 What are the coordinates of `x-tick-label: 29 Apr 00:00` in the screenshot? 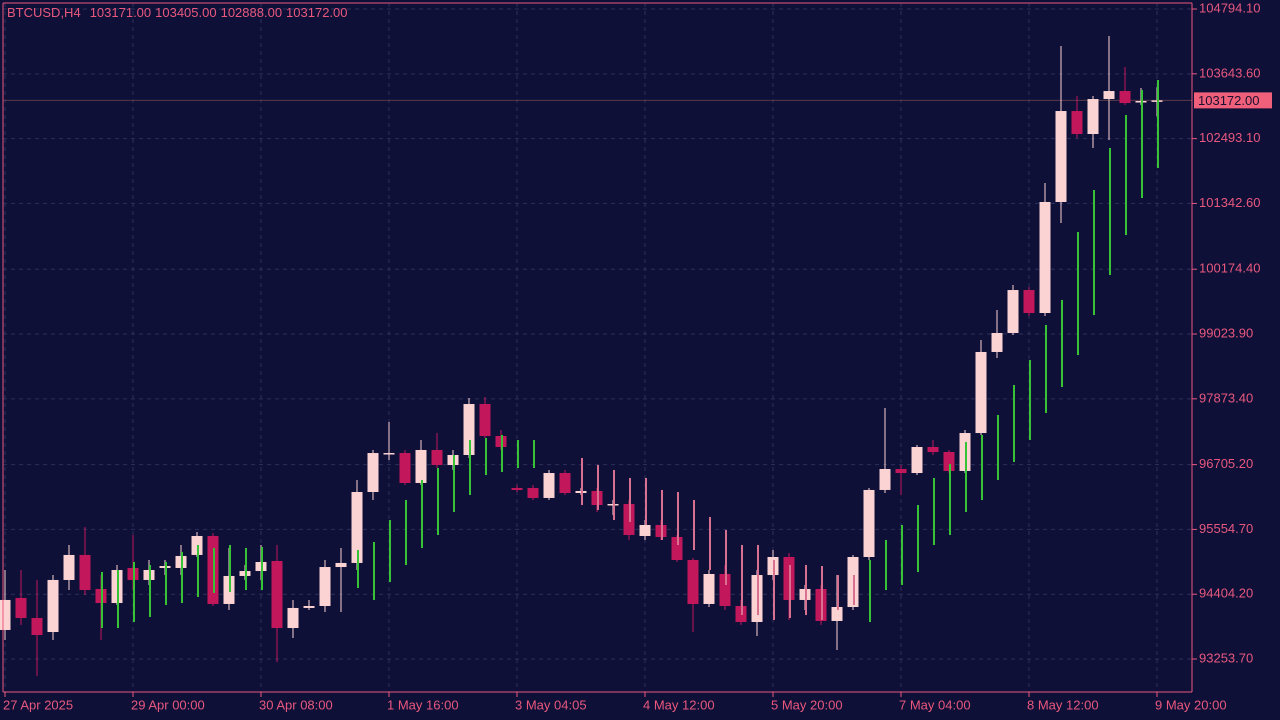 It's located at (168, 704).